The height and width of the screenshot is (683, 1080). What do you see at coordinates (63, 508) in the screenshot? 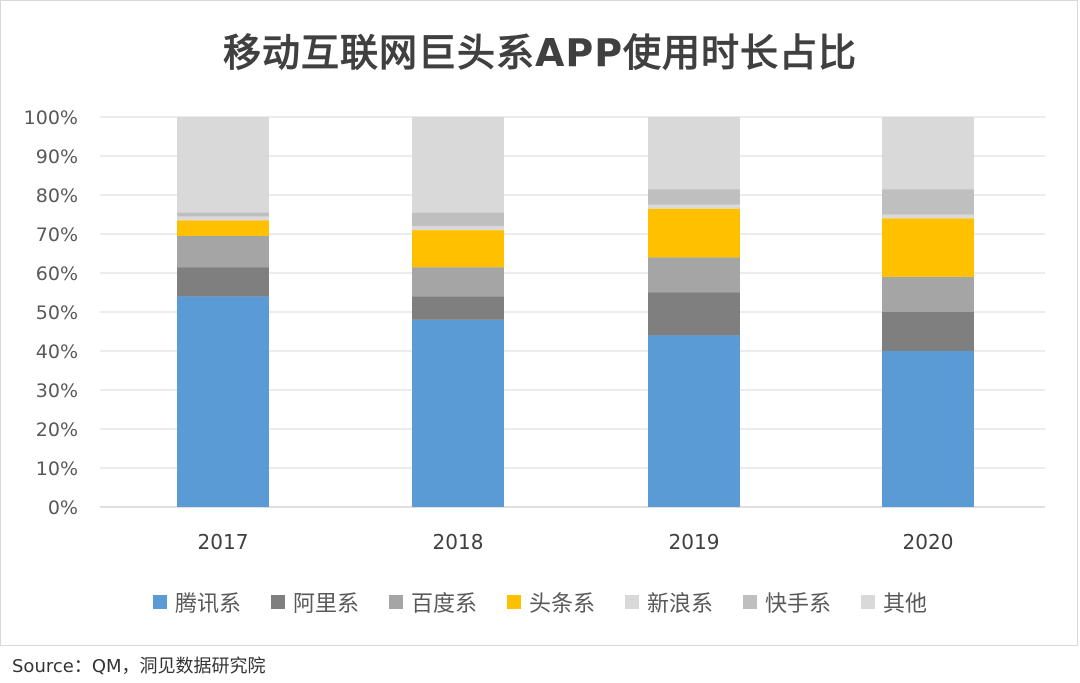
I see `y-tick-label: 0%` at bounding box center [63, 508].